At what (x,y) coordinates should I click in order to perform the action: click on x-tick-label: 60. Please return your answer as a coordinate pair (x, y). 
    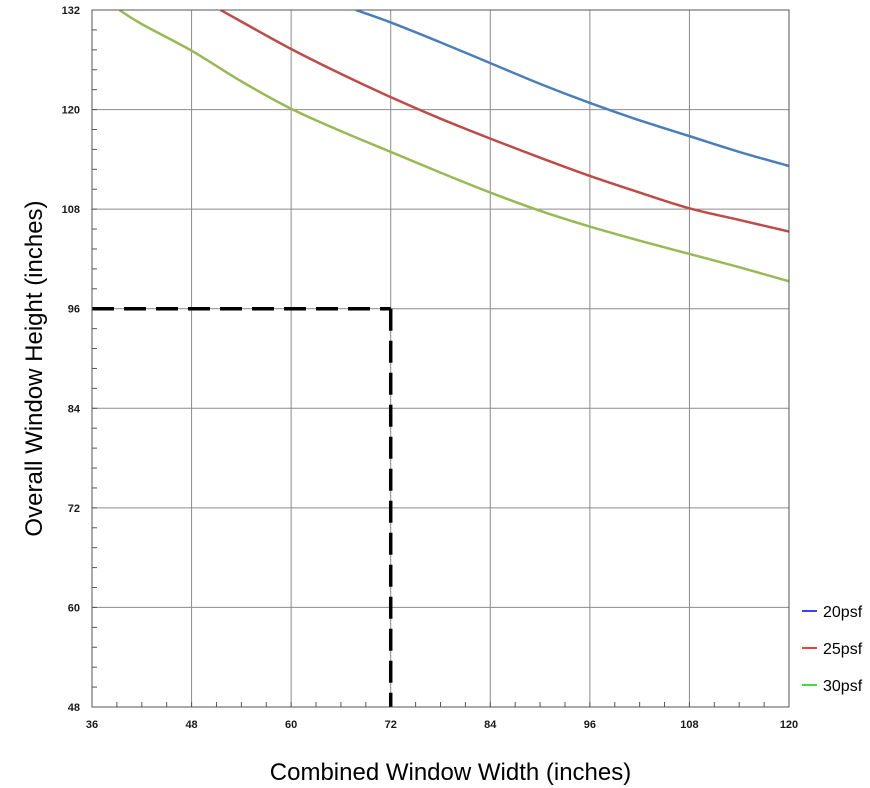
    Looking at the image, I should click on (291, 725).